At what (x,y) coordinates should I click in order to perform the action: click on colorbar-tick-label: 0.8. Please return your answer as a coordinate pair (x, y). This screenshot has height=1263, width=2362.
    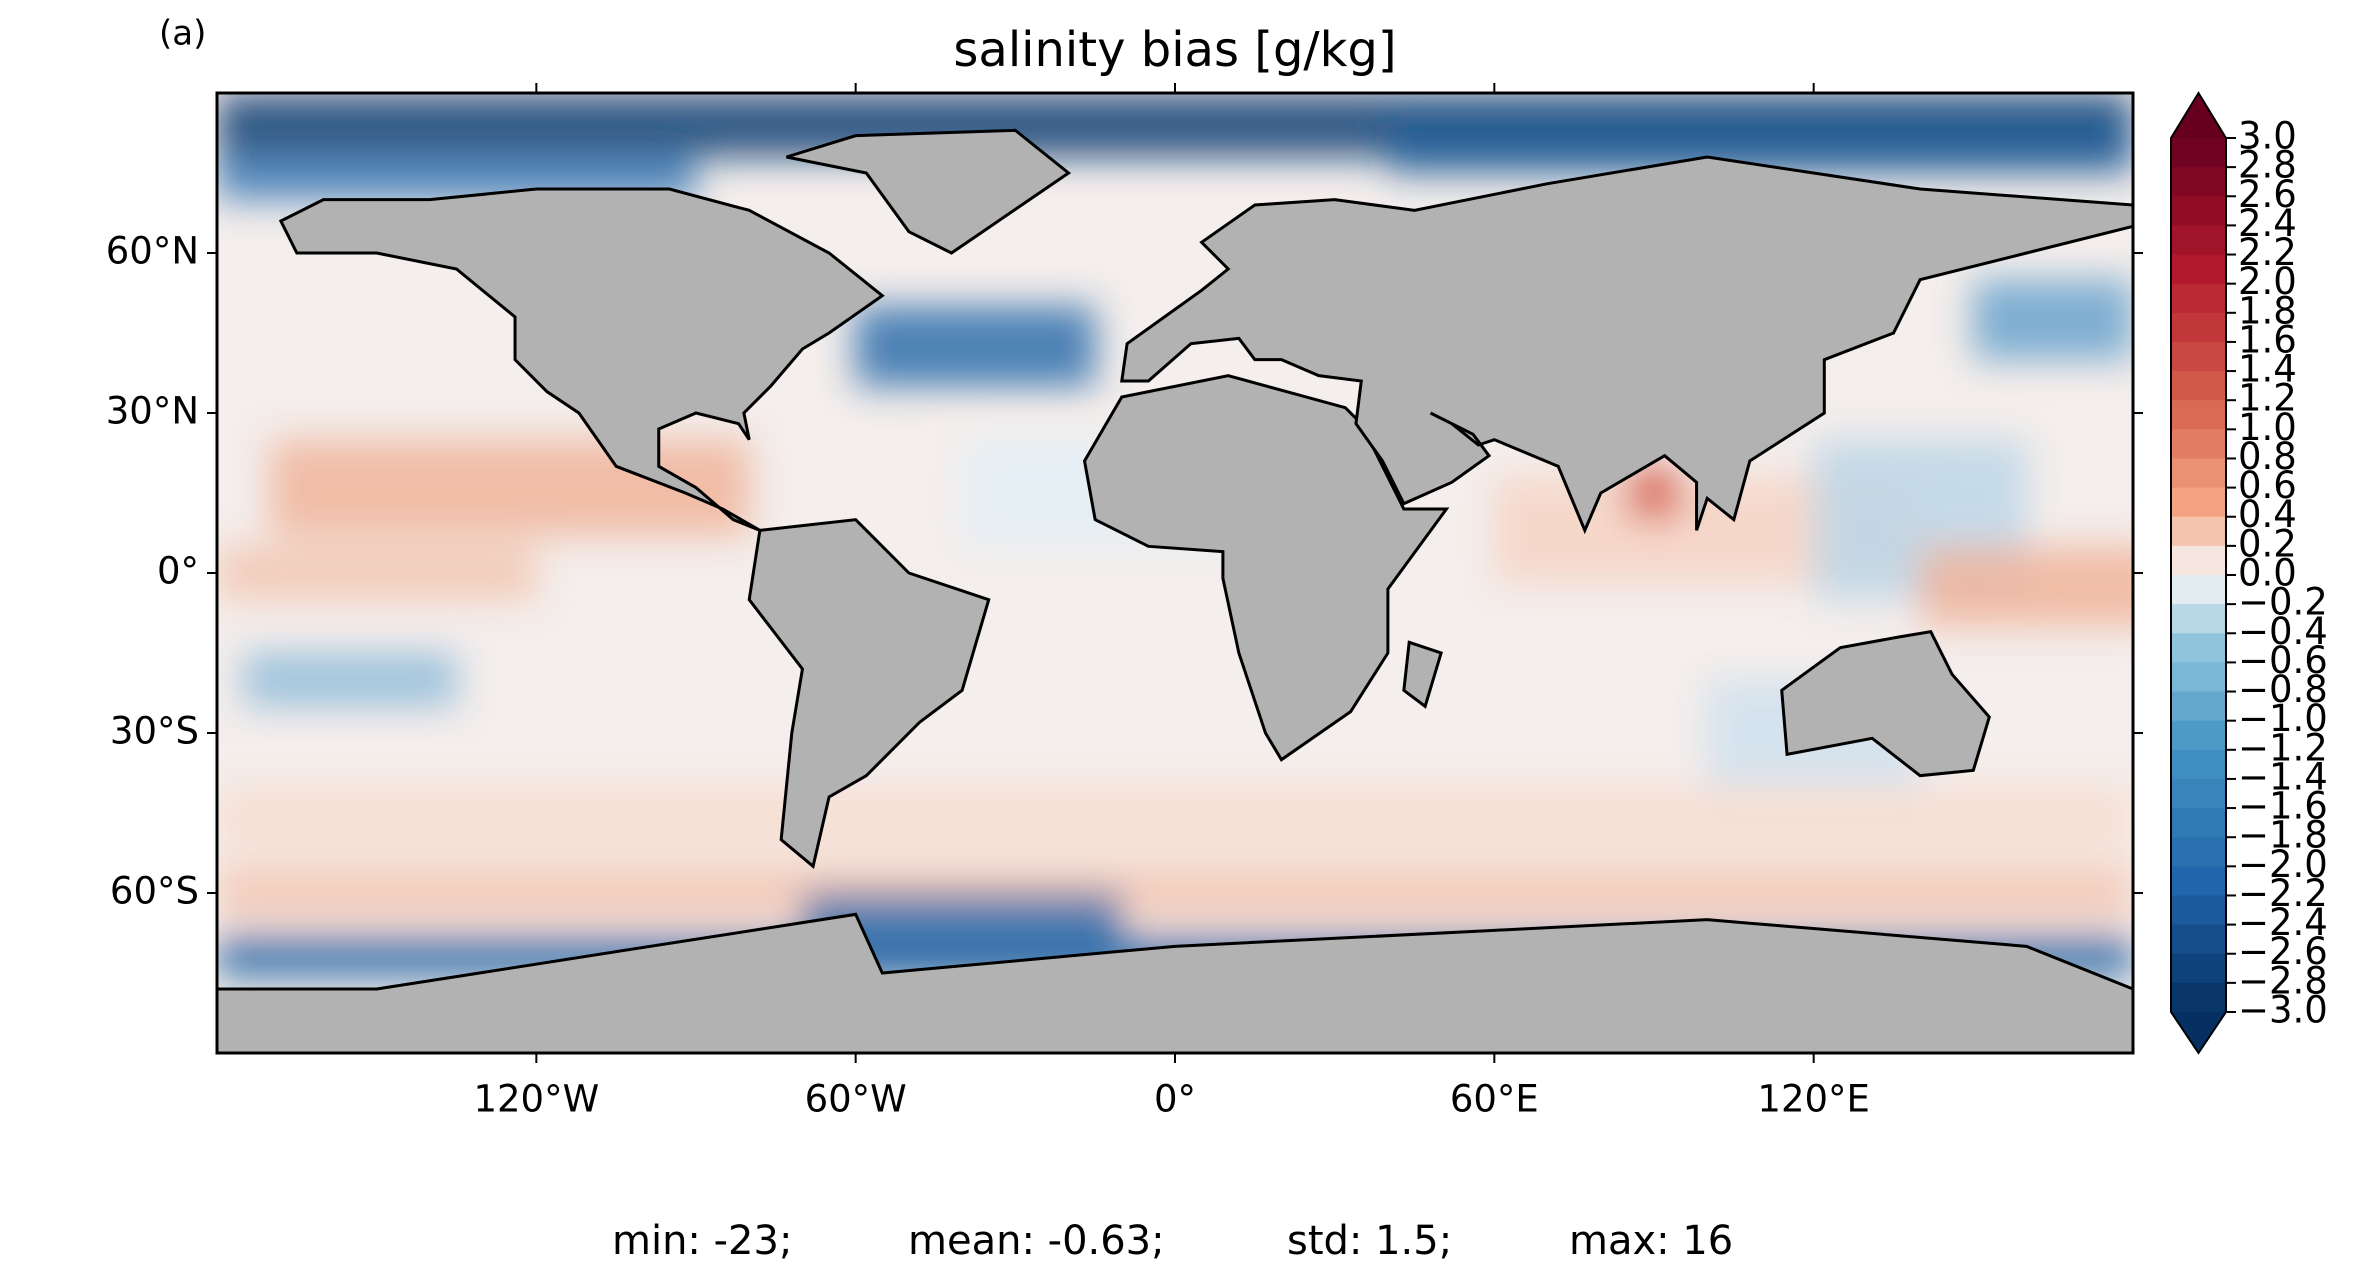
    Looking at the image, I should click on (2267, 456).